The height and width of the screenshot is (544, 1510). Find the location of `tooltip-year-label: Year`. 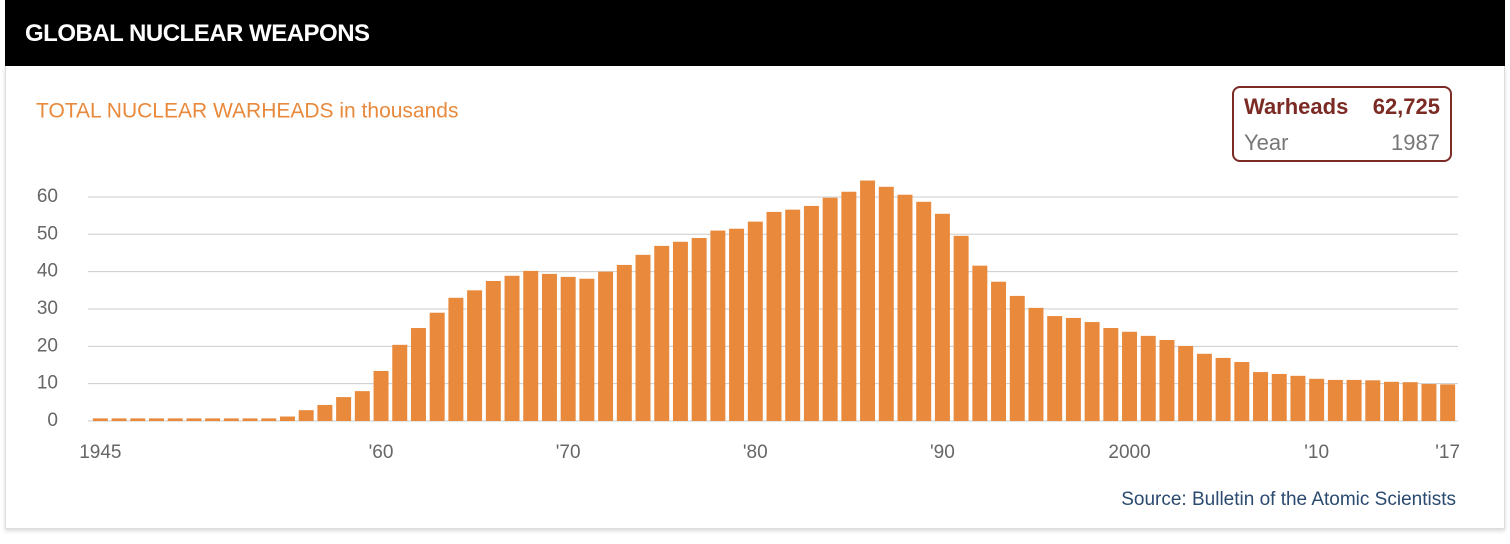

tooltip-year-label: Year is located at coordinates (1266, 142).